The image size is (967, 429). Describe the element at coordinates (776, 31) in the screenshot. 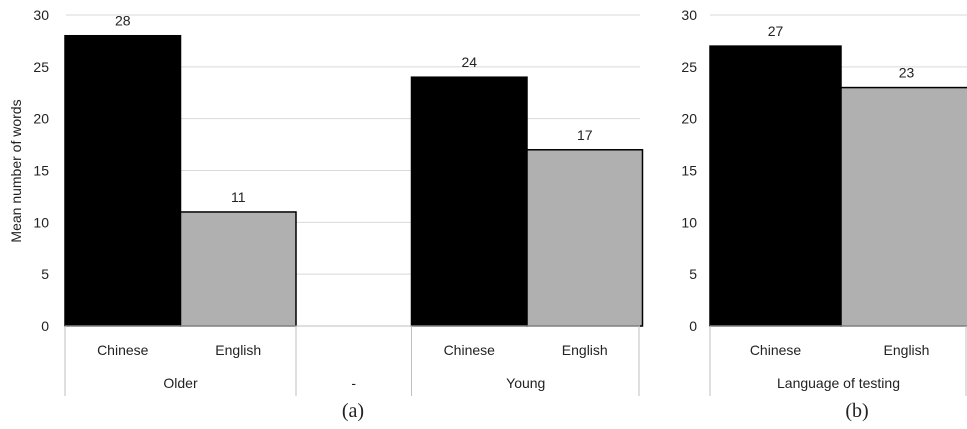

I see `data-label: 27` at that location.